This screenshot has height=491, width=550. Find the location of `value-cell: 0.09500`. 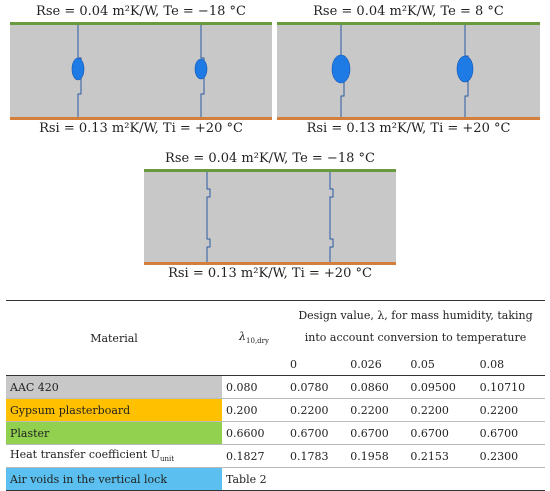

value-cell: 0.09500 is located at coordinates (433, 387).